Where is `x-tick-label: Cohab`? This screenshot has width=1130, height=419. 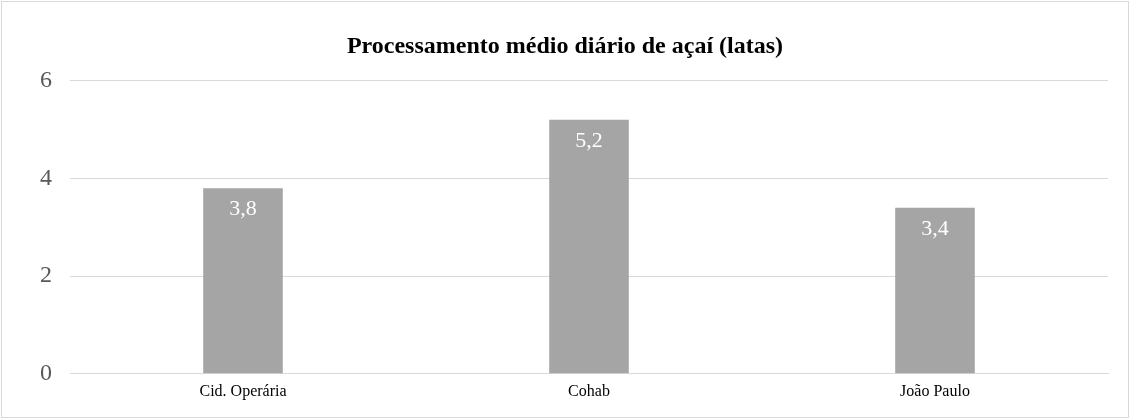
x-tick-label: Cohab is located at coordinates (589, 390).